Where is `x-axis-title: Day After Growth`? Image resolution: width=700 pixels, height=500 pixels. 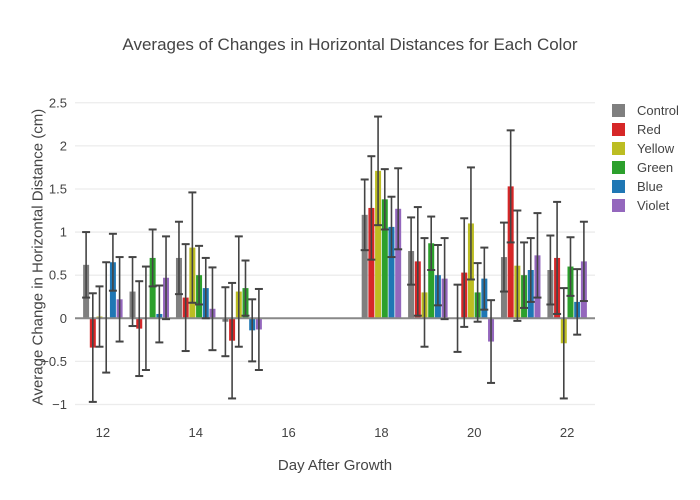 x-axis-title: Day After Growth is located at coordinates (335, 465).